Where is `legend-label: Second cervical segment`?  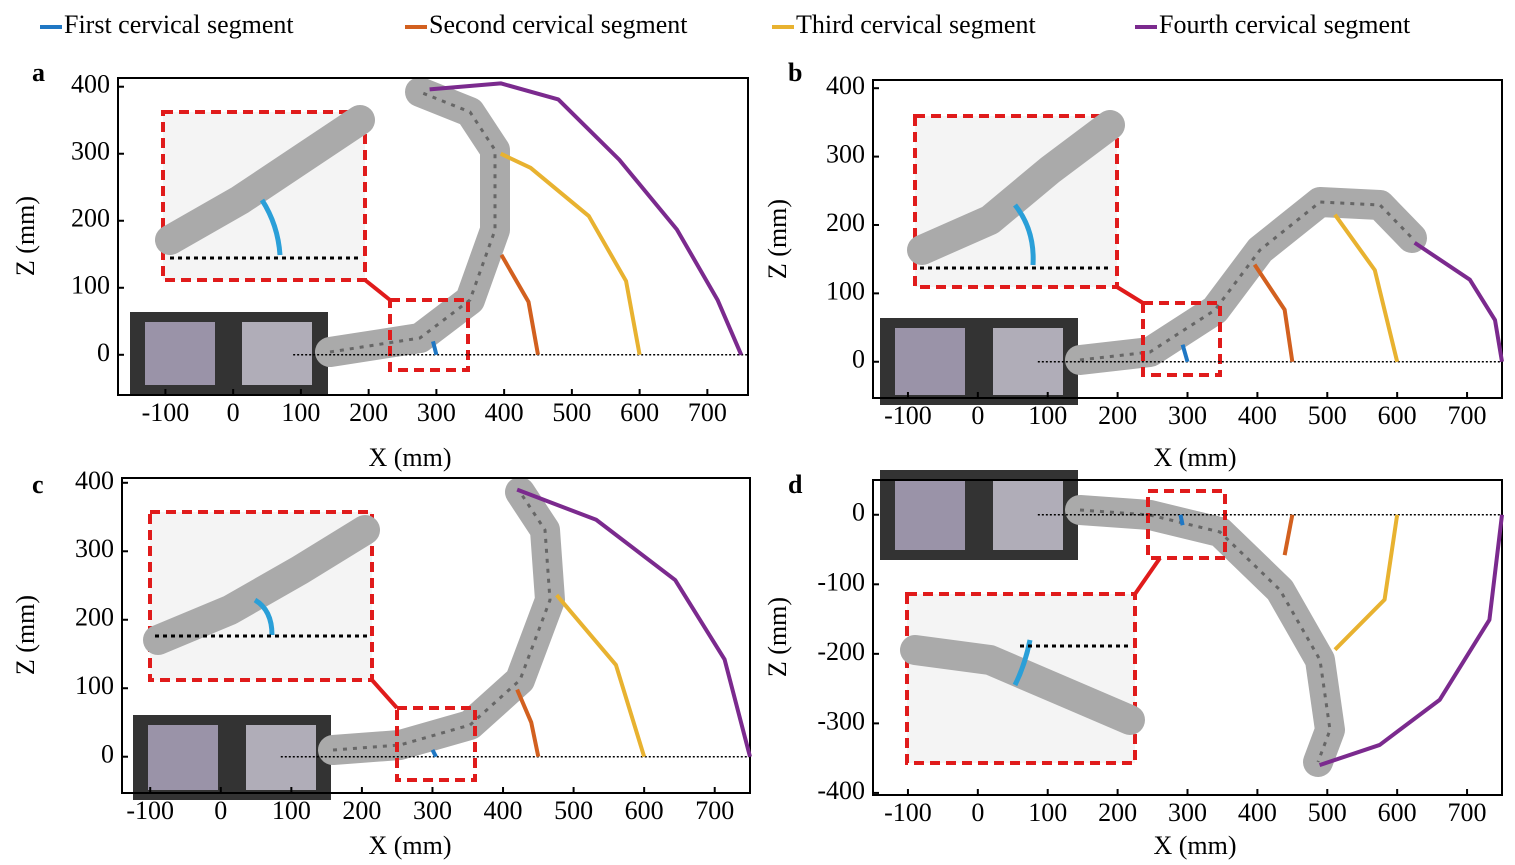 legend-label: Second cervical segment is located at coordinates (558, 24).